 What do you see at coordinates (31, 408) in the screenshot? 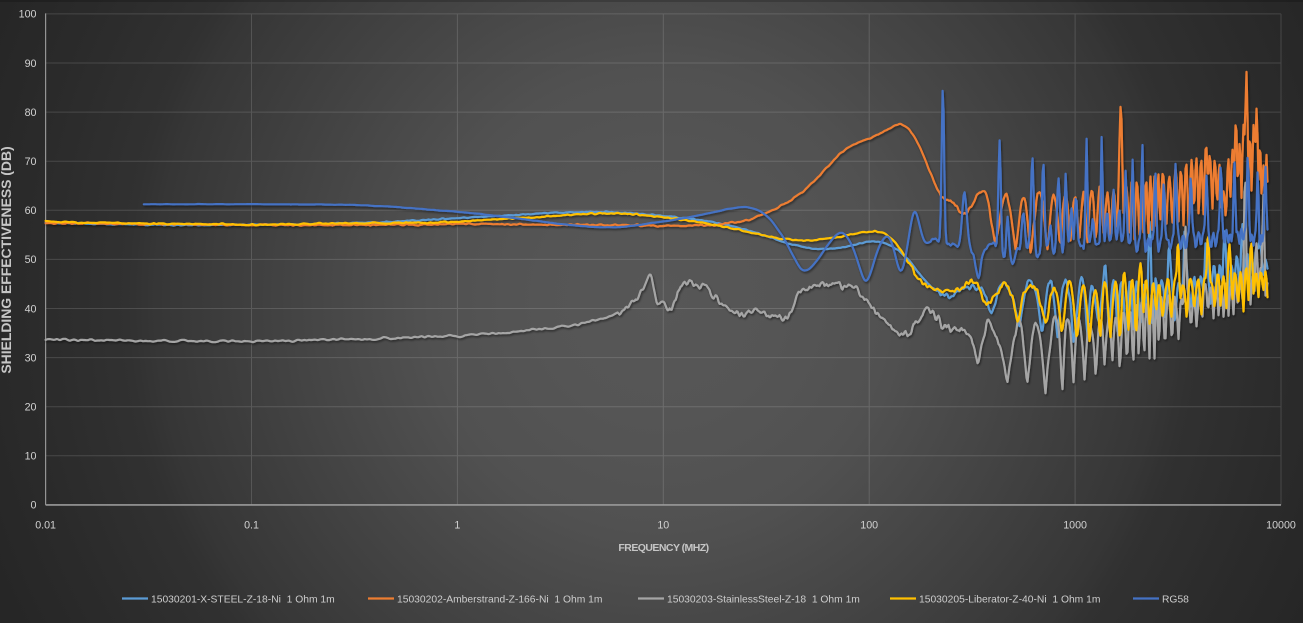
I see `svg-text: 20` at bounding box center [31, 408].